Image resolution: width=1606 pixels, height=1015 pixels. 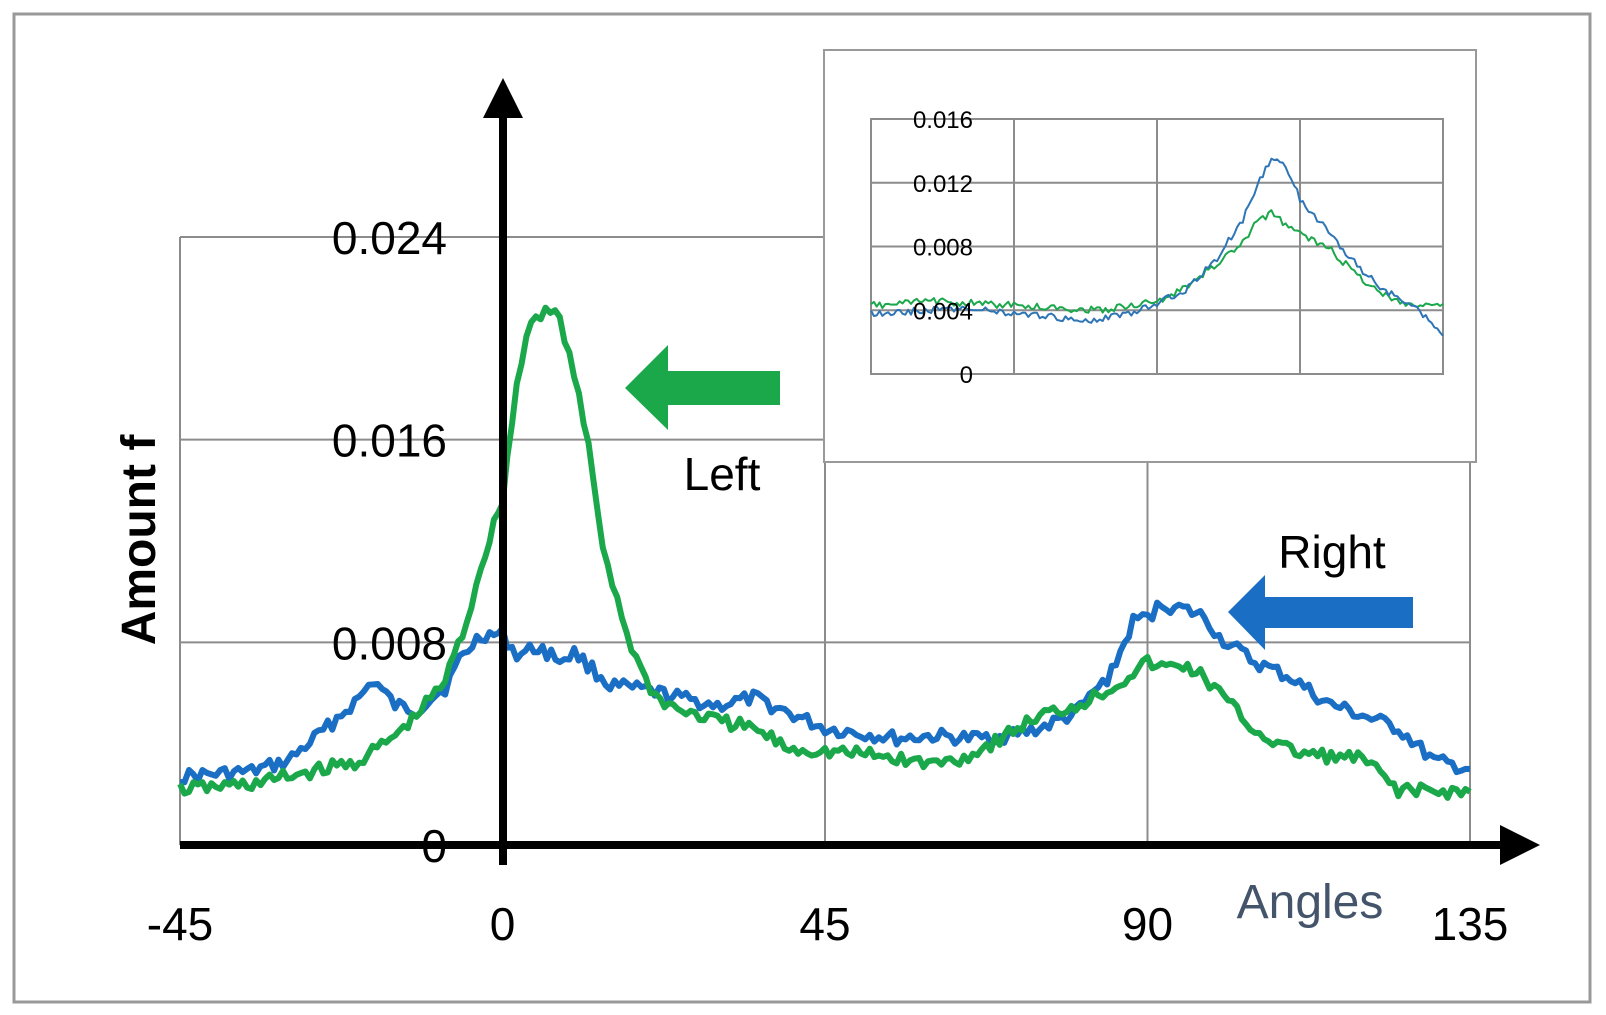 I want to click on y-tick-label: 0.024, so click(x=389, y=238).